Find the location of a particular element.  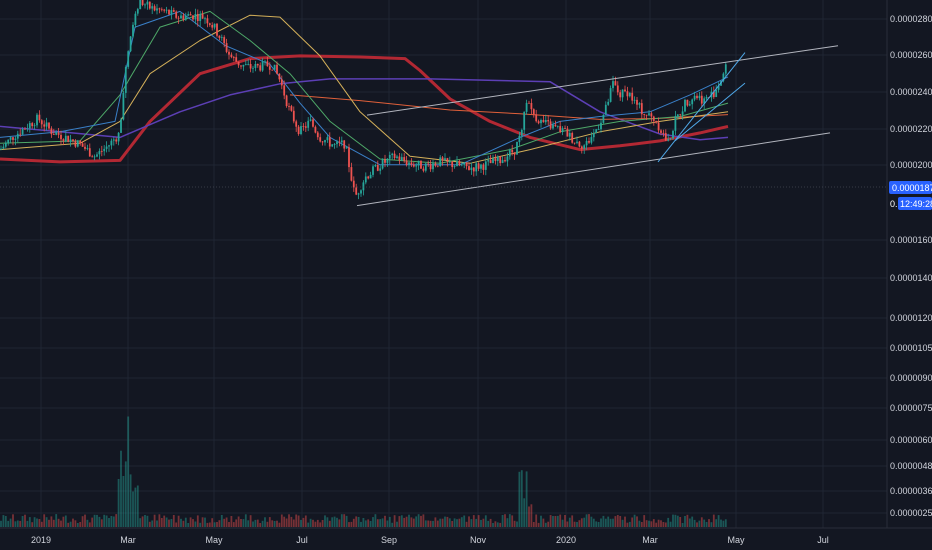

x-tick-6: 2020 is located at coordinates (566, 540).